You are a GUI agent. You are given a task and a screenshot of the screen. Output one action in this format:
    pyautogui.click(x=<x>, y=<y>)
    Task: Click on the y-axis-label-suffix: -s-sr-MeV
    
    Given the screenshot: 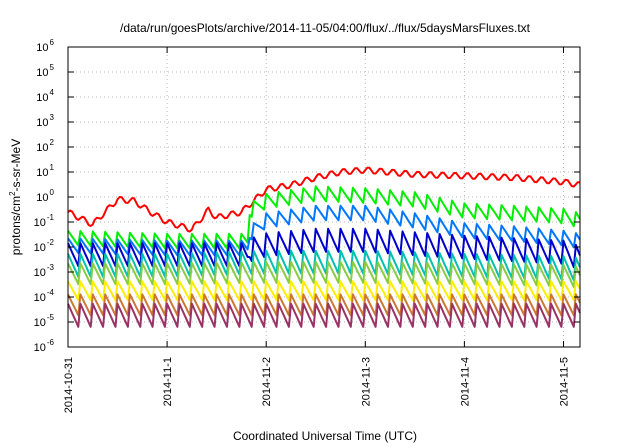 What is the action you would take?
    pyautogui.click(x=16, y=165)
    